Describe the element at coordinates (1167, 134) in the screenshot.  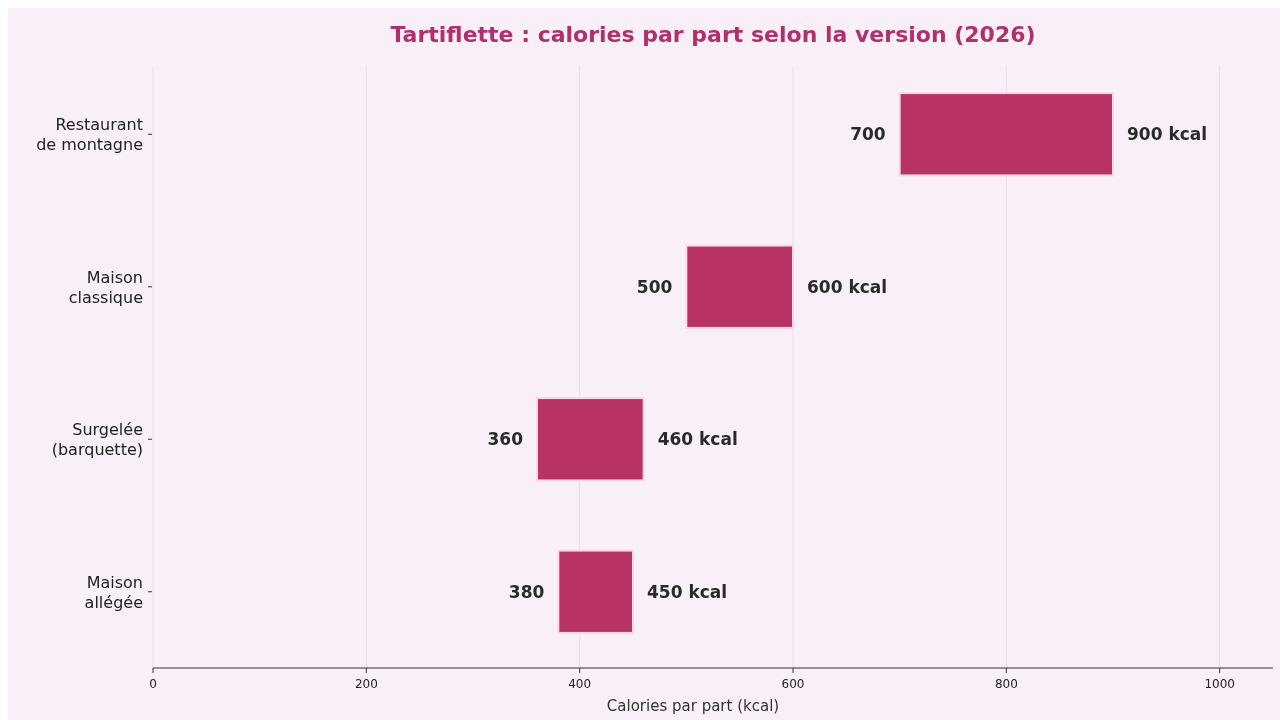
I see `annotation: 900 kcal` at that location.